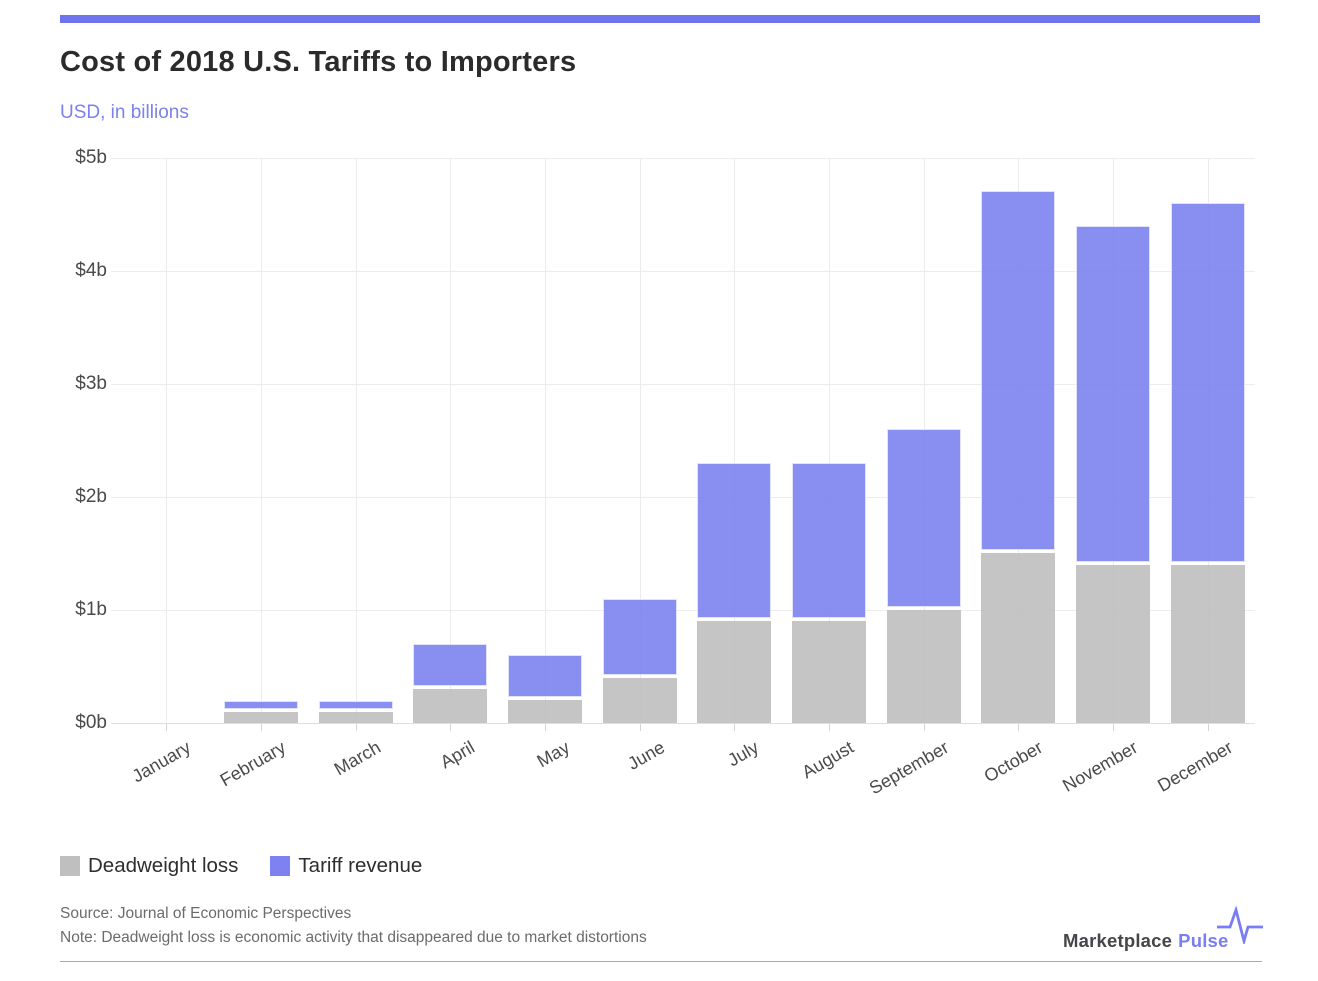  I want to click on bar-august-tariff-revenue, so click(829, 540).